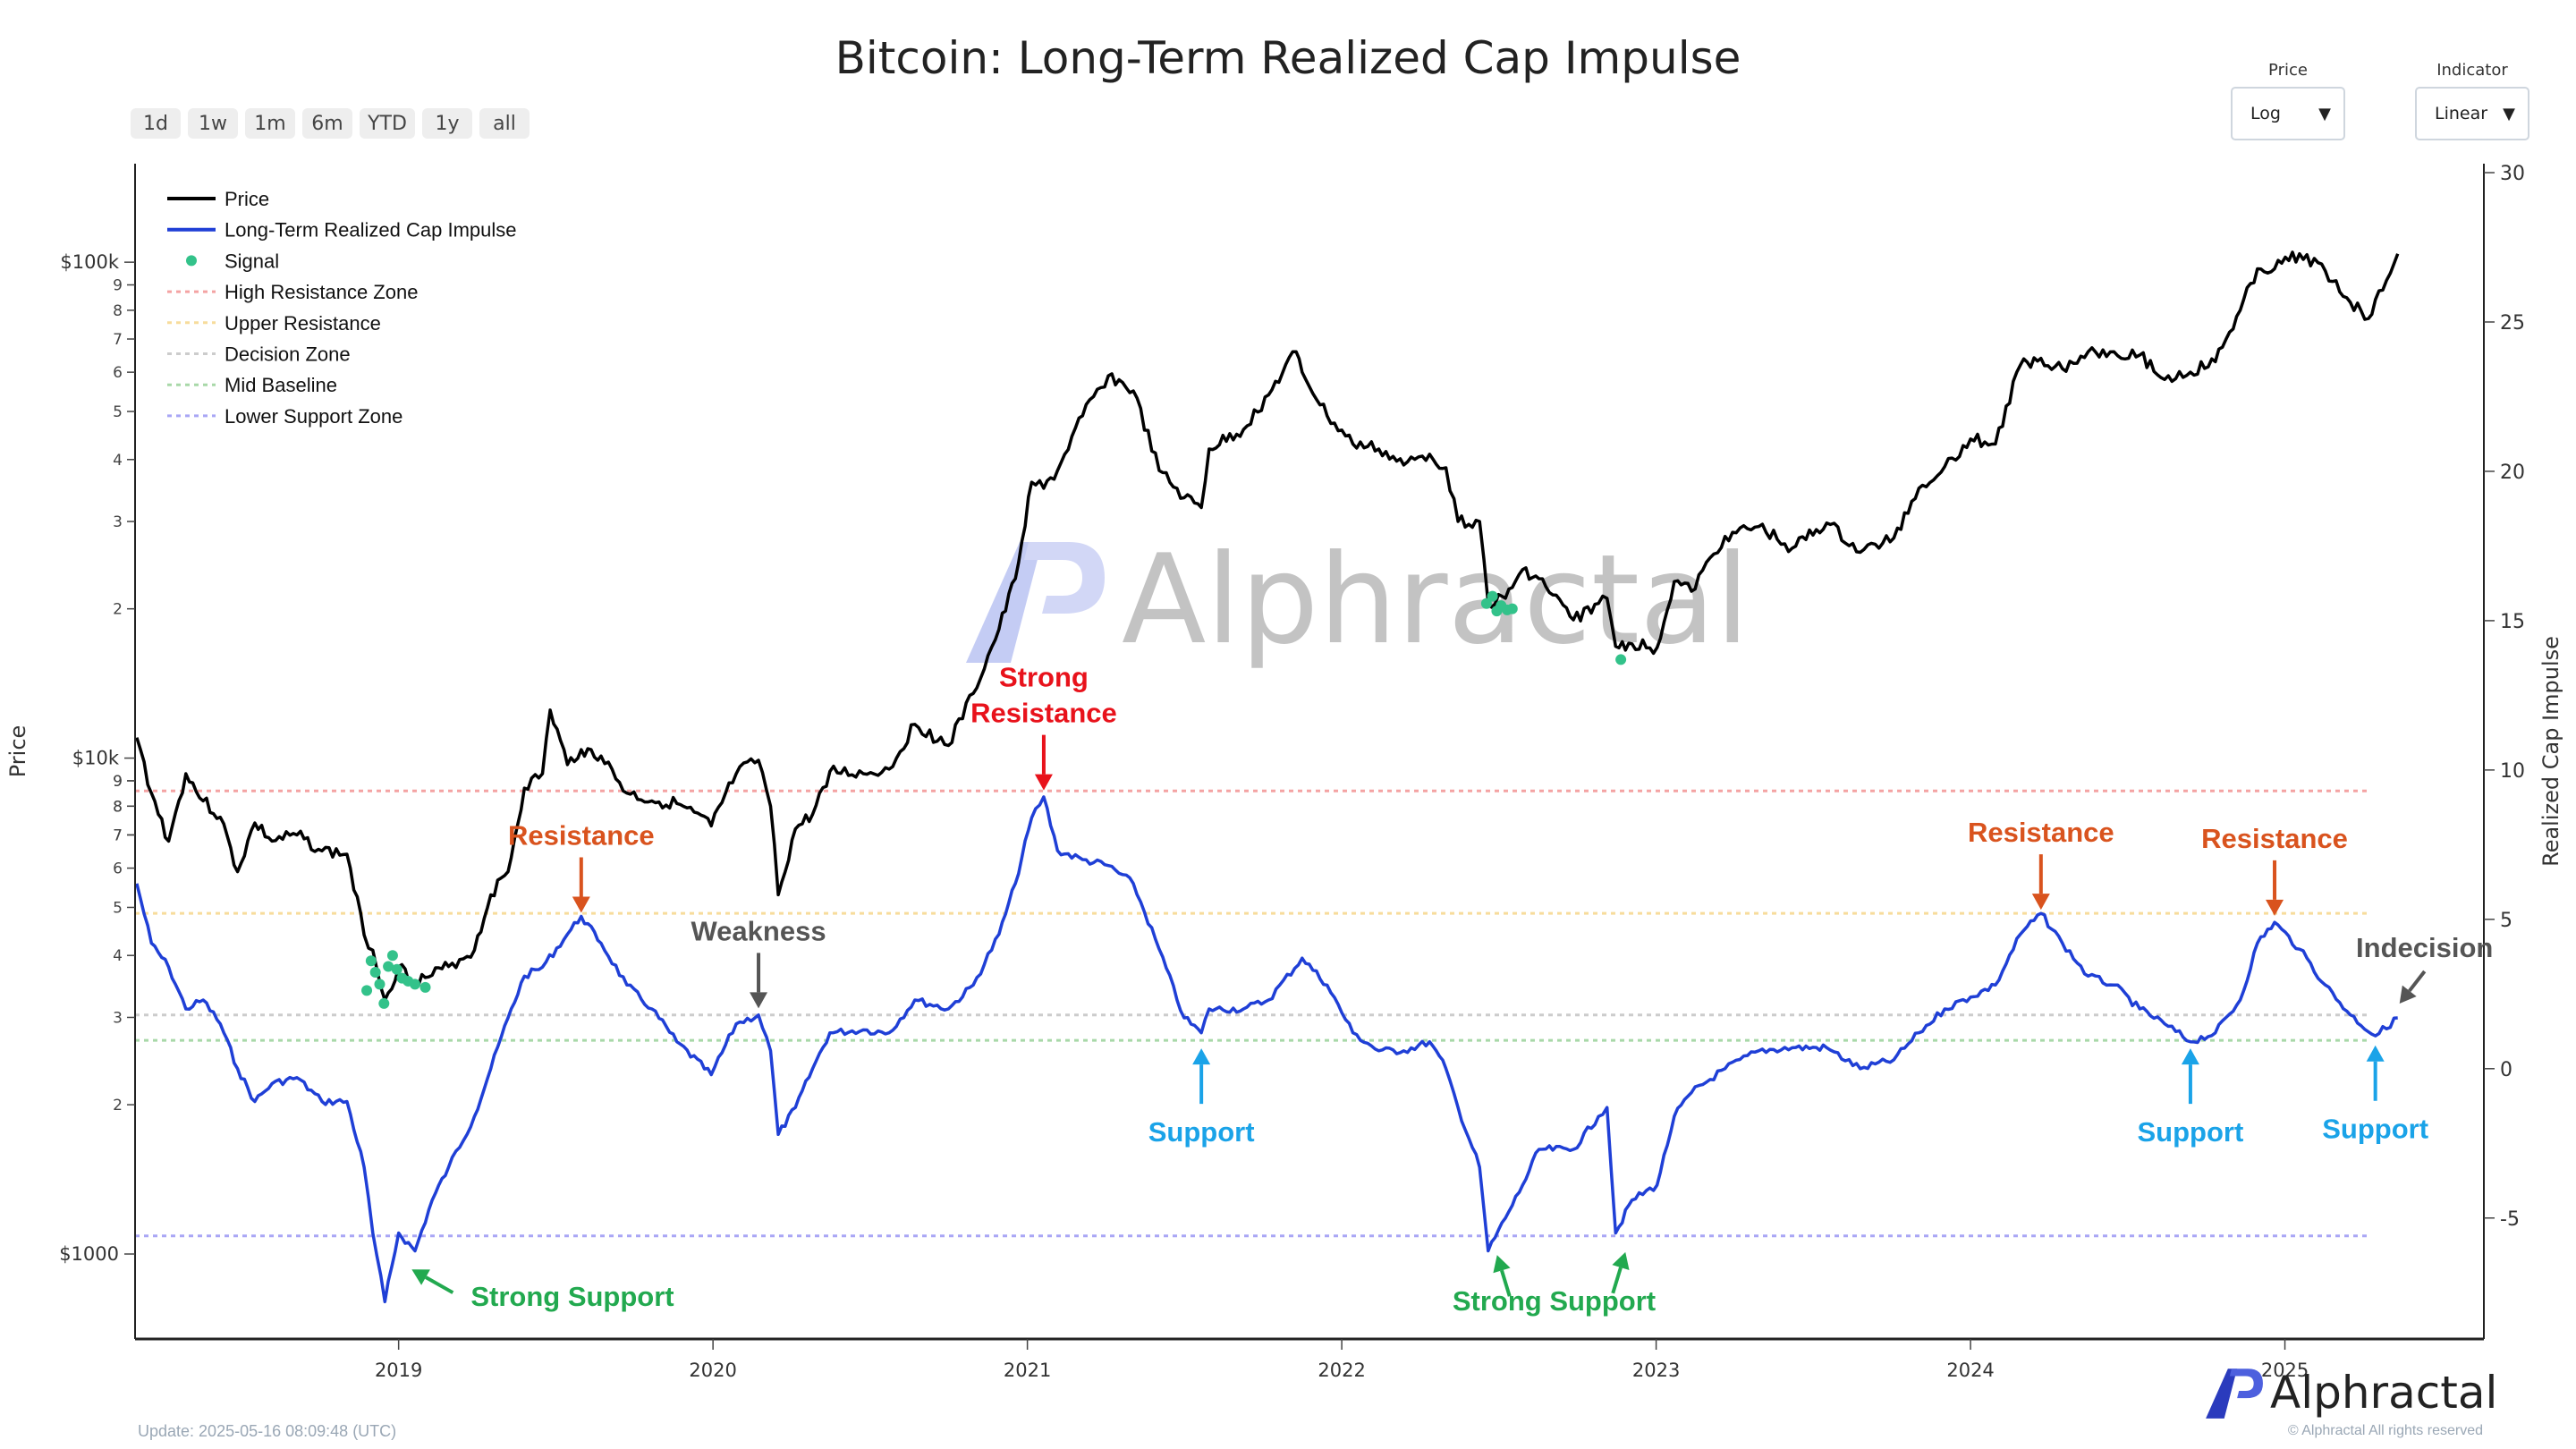 The width and height of the screenshot is (2576, 1449). Describe the element at coordinates (2385, 1430) in the screenshot. I see `copyright: © Alphractal All rights reserved` at that location.